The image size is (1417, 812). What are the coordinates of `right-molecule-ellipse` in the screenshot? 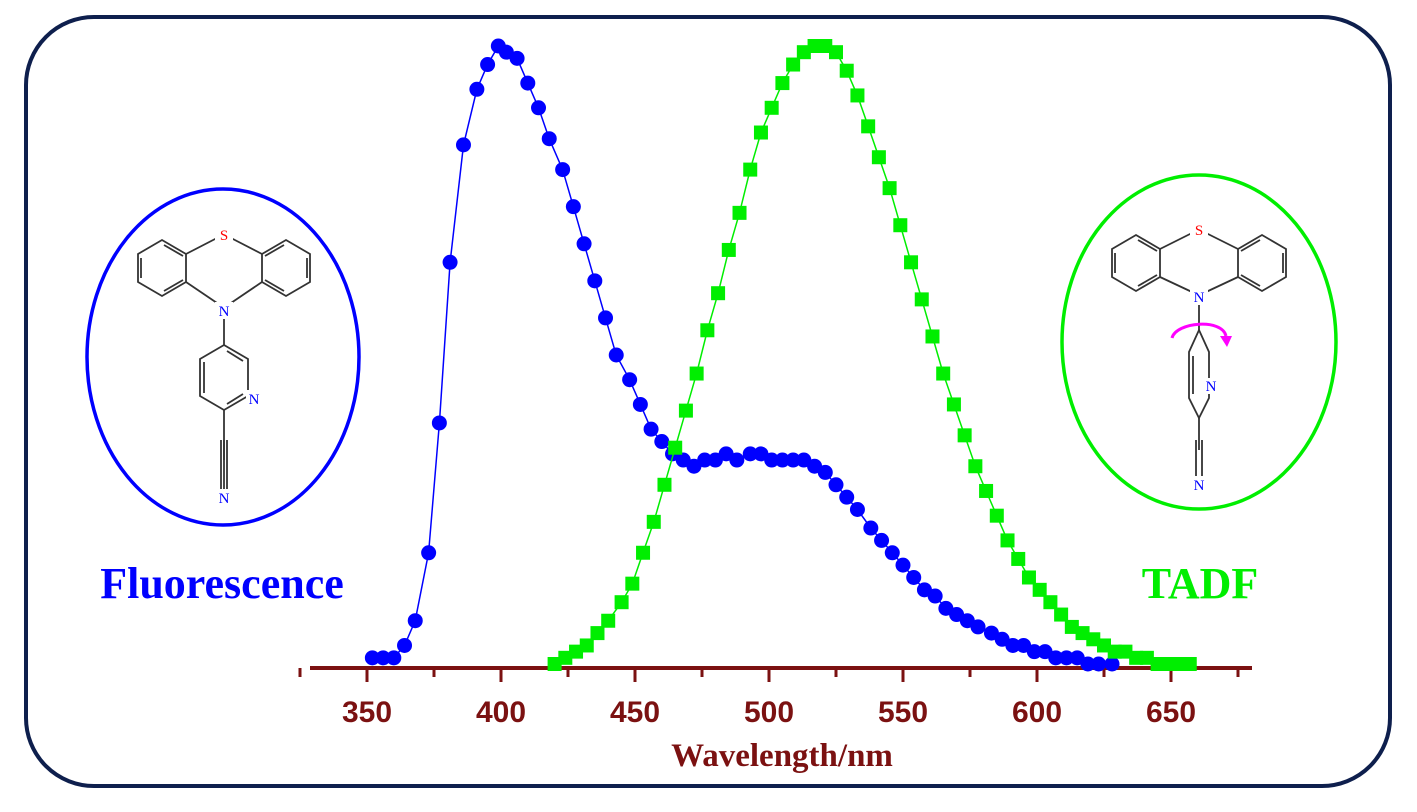 It's located at (1199, 342).